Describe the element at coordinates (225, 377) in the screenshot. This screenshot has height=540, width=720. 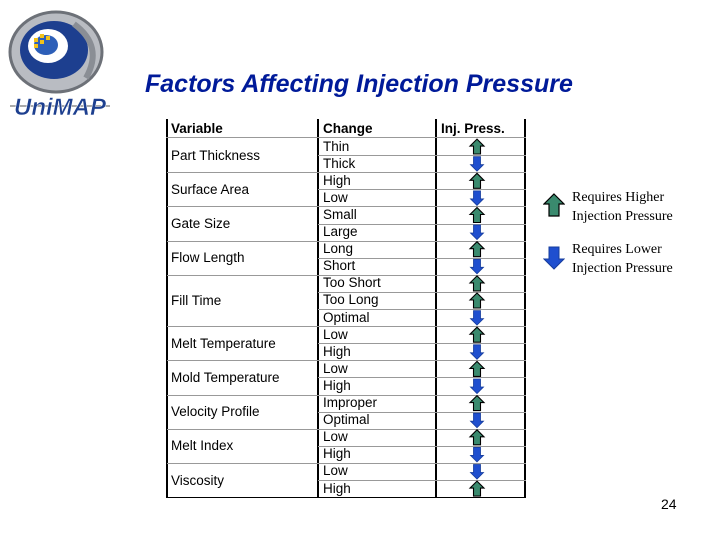
I see `variable-cell: Mold Temperature` at that location.